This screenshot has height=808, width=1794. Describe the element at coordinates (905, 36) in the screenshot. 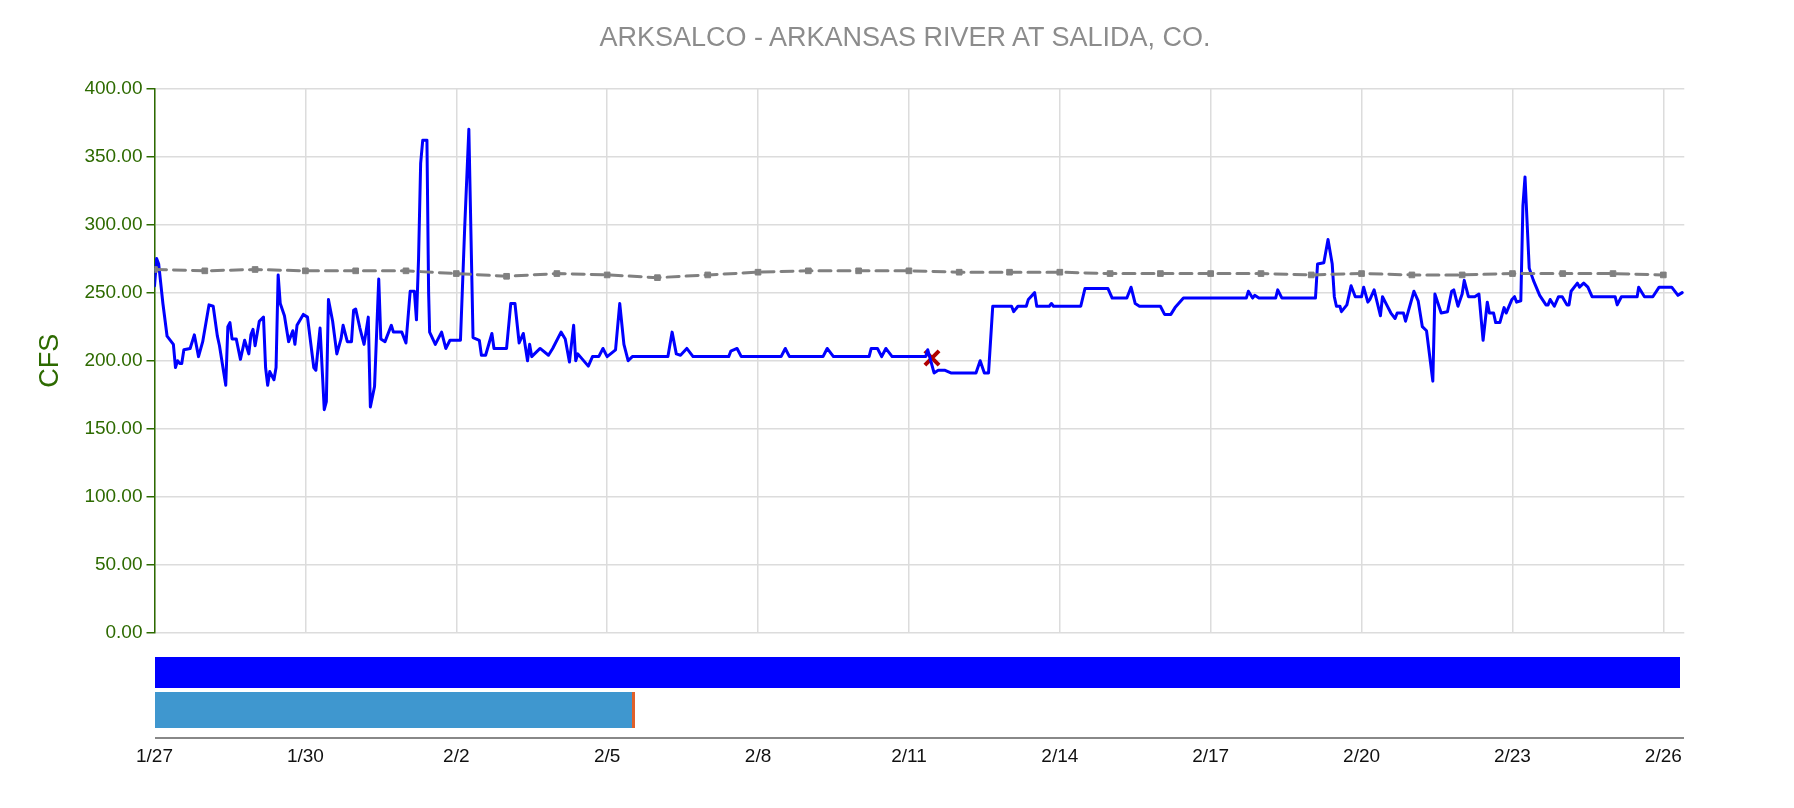

I see `chart-title: ARKSALCO - ARKANSAS RIVER AT SALIDA, CO.` at that location.